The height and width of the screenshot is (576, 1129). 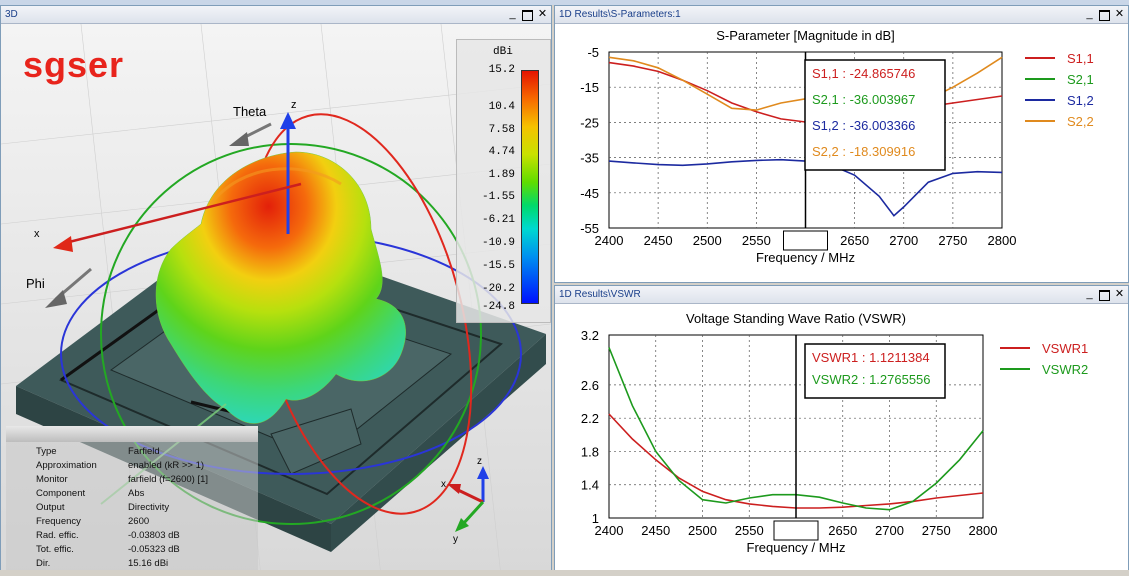 What do you see at coordinates (595, 518) in the screenshot?
I see `y-tick-label: 1` at bounding box center [595, 518].